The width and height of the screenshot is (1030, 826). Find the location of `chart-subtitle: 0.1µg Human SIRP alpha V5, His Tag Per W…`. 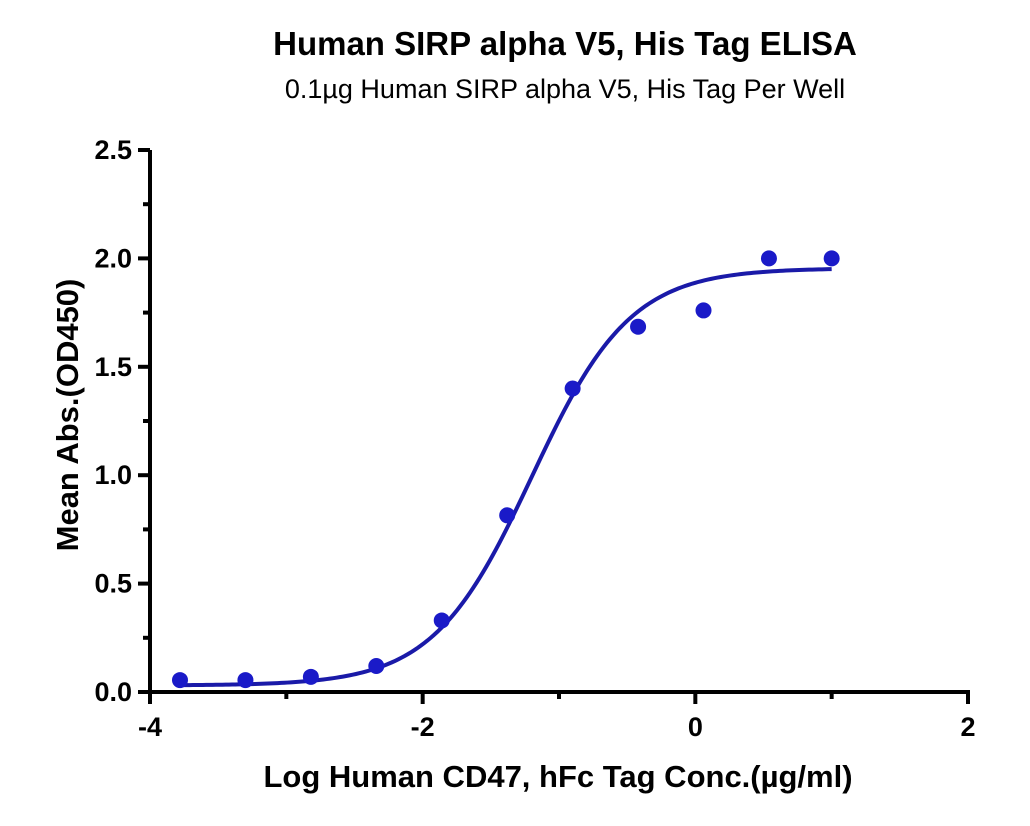

chart-subtitle: 0.1µg Human SIRP alpha V5, His Tag Per W… is located at coordinates (565, 89).